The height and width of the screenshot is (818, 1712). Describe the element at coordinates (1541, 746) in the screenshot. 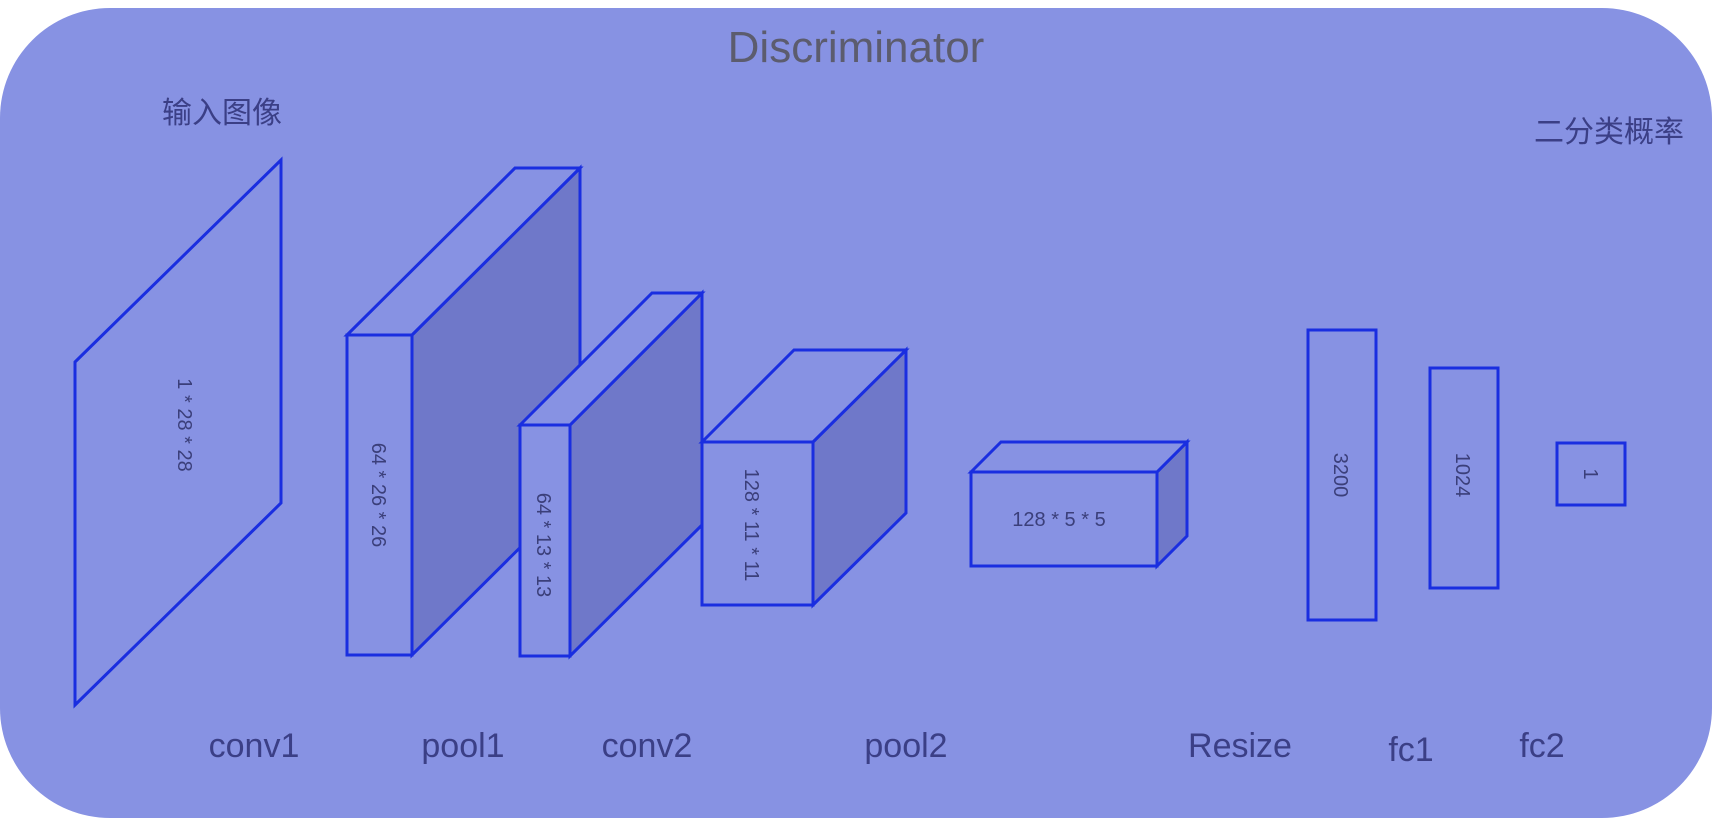

I see `layer-label-fc2: fc2` at that location.